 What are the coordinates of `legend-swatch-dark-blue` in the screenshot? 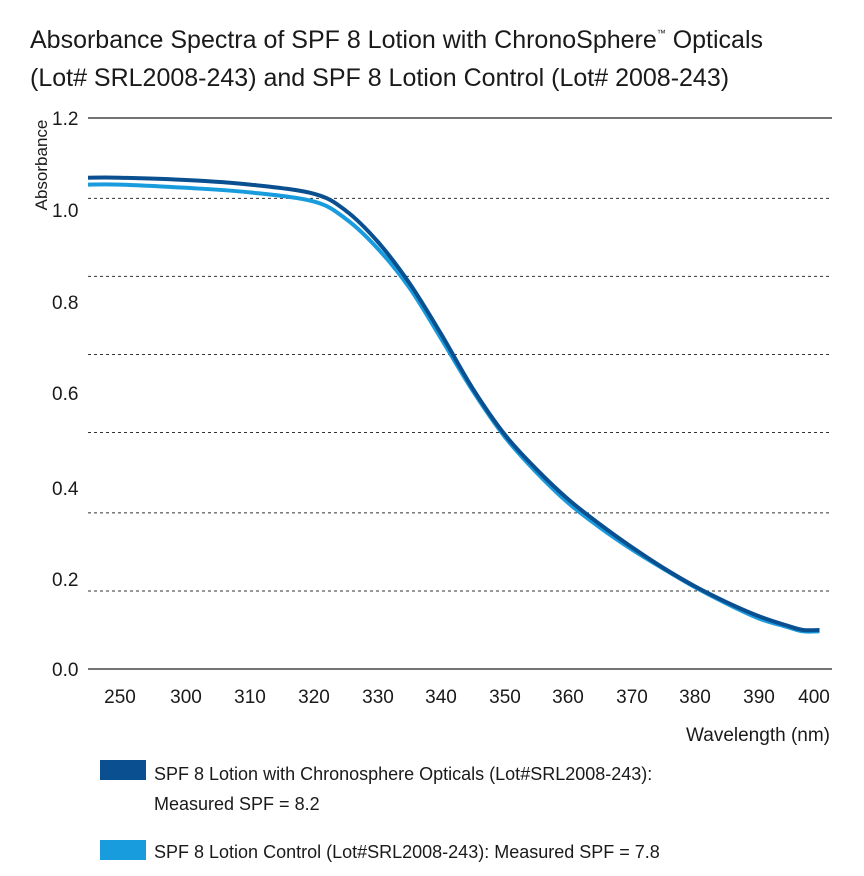 It's located at (123, 770).